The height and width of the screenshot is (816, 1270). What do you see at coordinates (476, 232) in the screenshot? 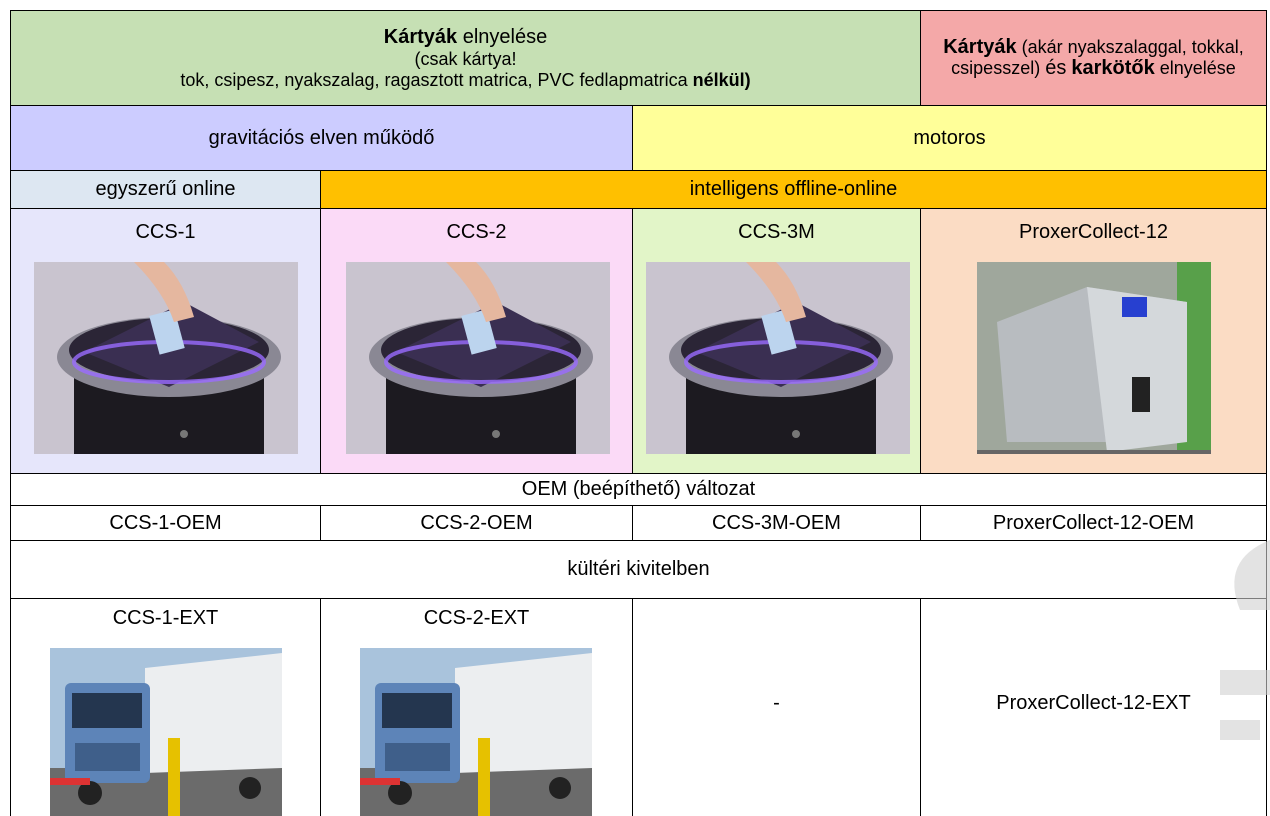
I see `product-name: CCS-2` at bounding box center [476, 232].